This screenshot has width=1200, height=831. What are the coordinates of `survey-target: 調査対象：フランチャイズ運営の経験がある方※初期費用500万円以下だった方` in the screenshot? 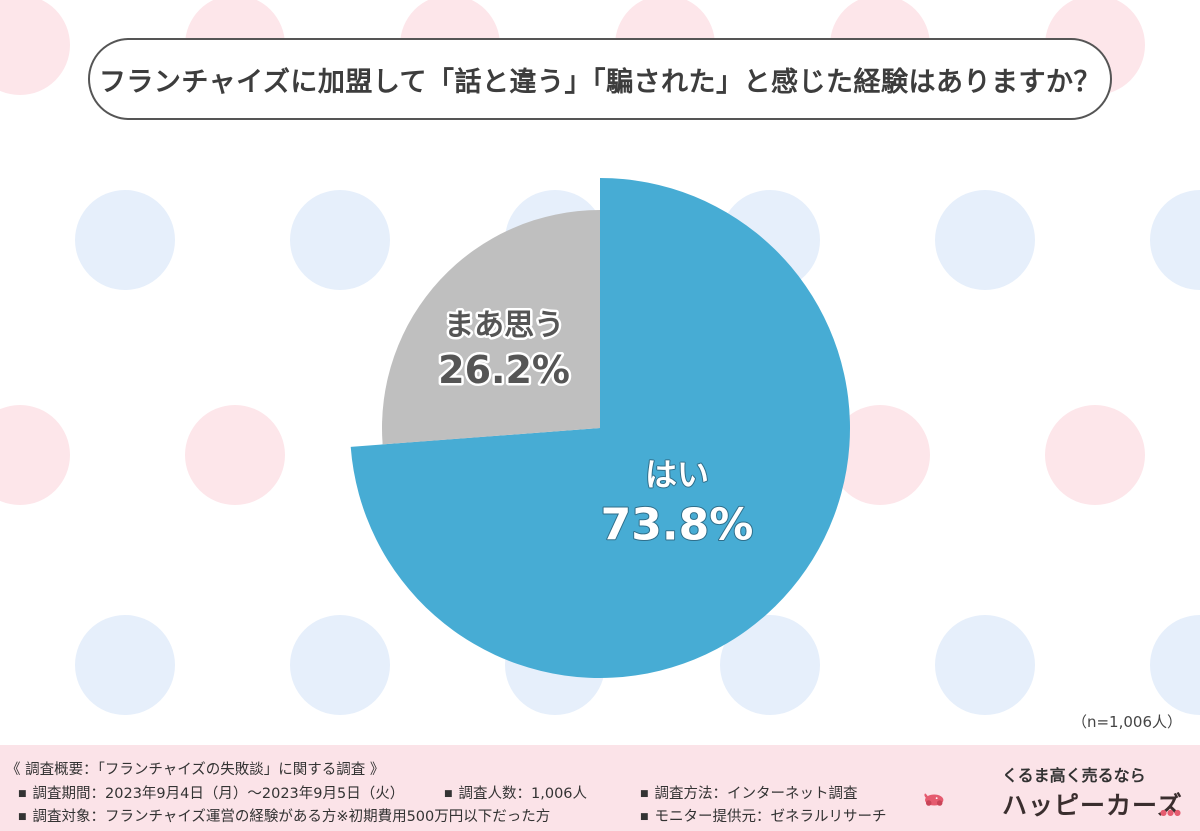 It's located at (284, 815).